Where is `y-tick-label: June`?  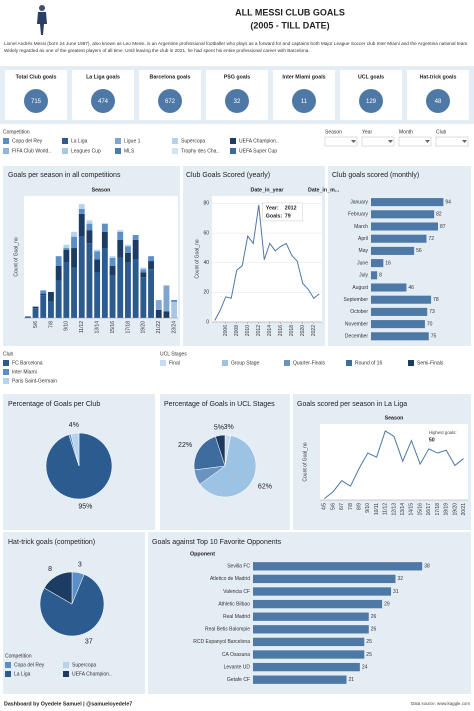
y-tick-label: June is located at coordinates (362, 263).